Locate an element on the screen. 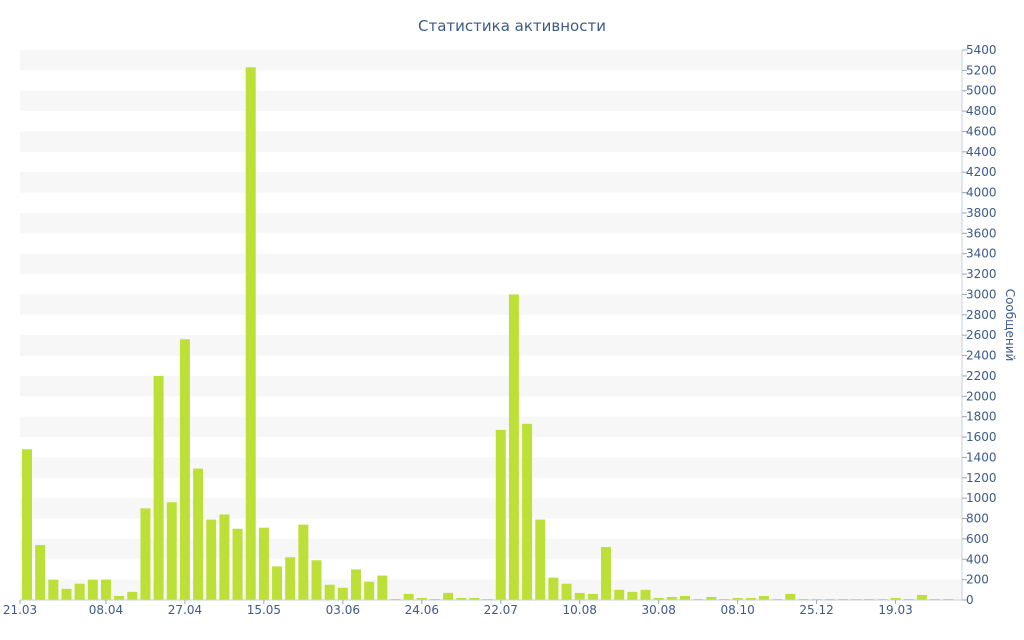  x-tick-label: 08.04 is located at coordinates (106, 610).